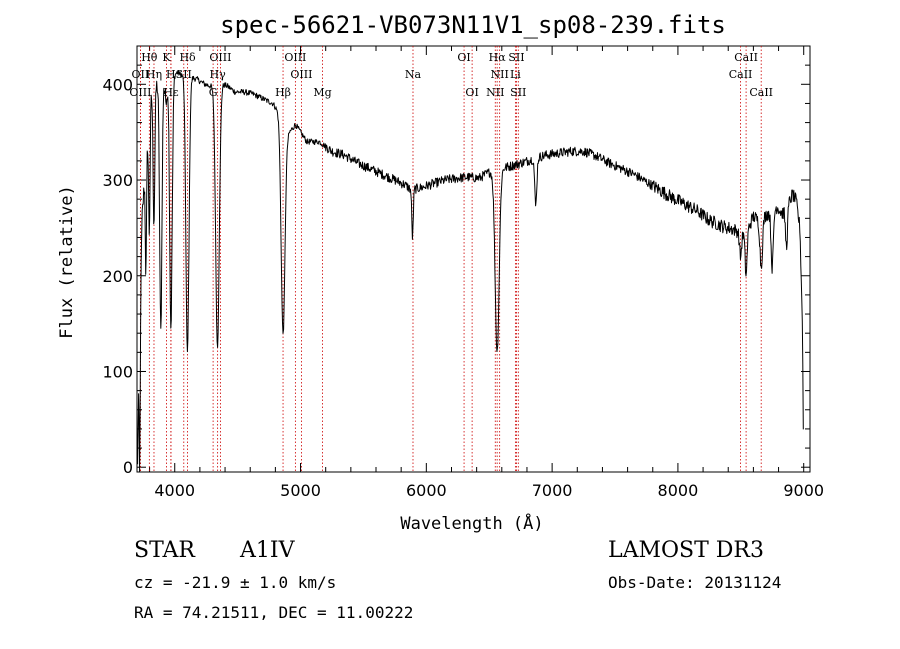  Describe the element at coordinates (117, 371) in the screenshot. I see `y-tick-label: 100` at that location.